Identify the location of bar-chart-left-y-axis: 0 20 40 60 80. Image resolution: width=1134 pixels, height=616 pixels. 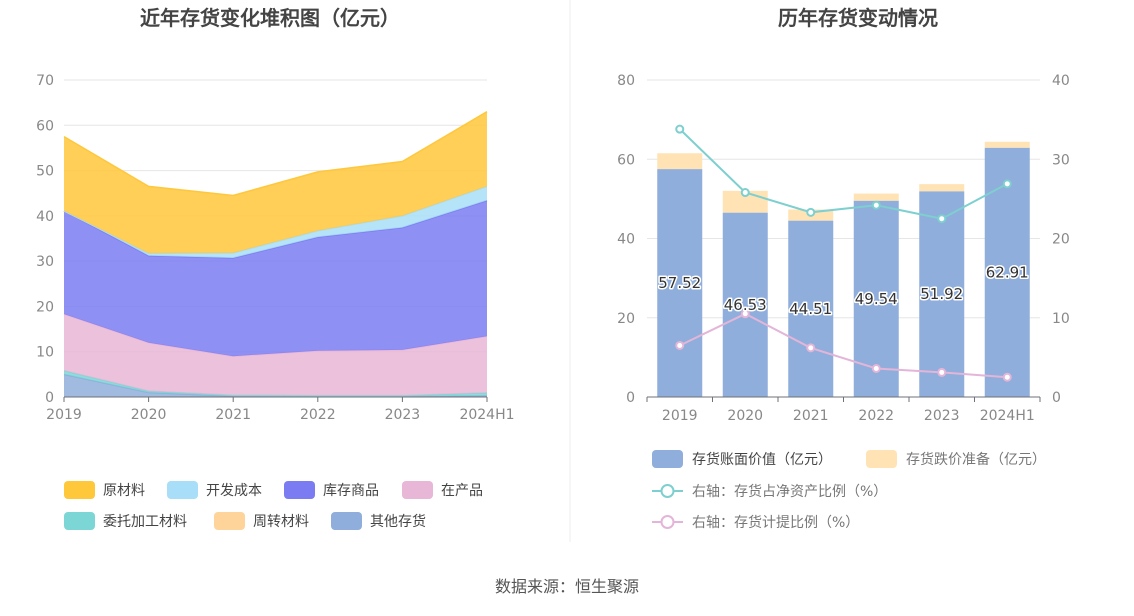
(626, 239).